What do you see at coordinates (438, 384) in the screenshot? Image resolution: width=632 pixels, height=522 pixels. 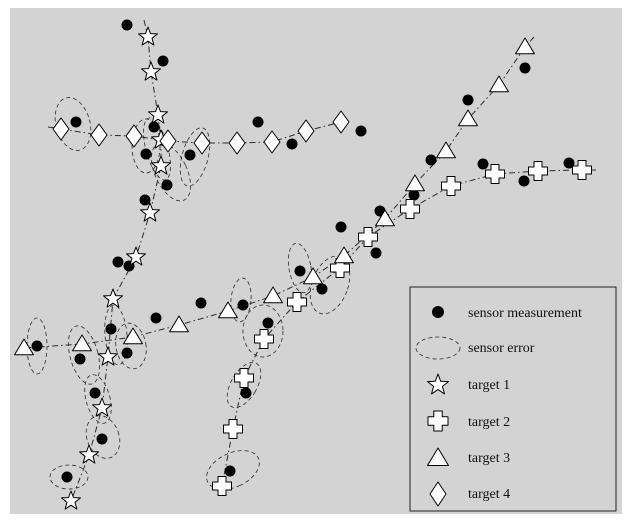 I see `legend-star-icon` at bounding box center [438, 384].